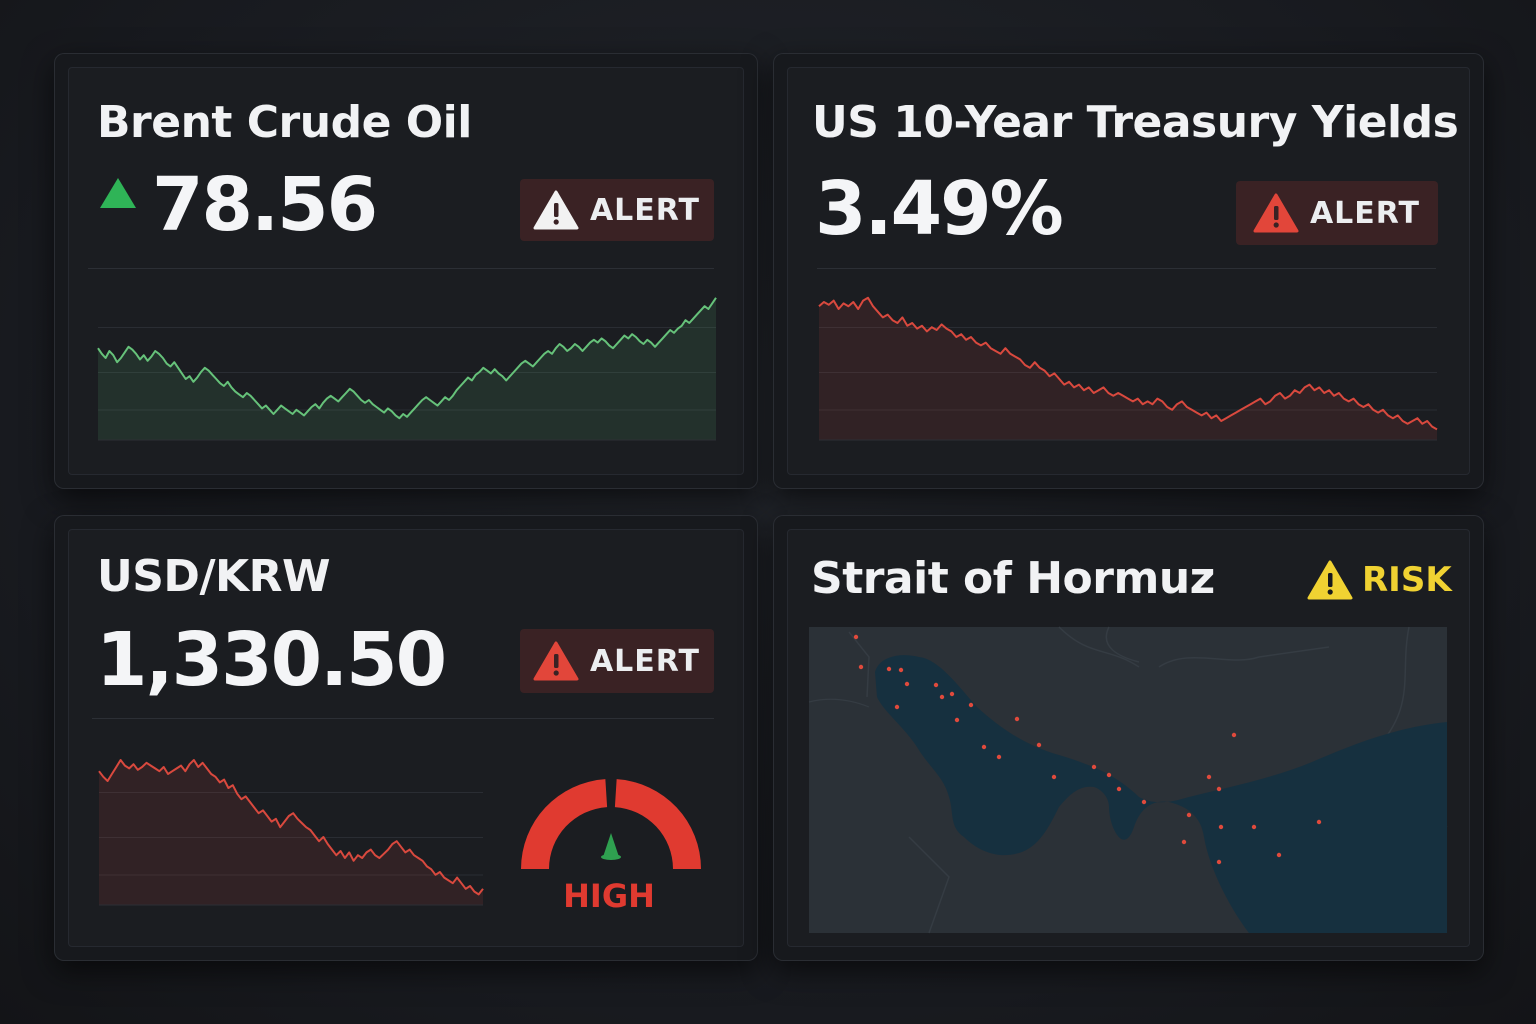 The height and width of the screenshot is (1024, 1536). I want to click on treasury-alert-badge: ALERT, so click(1337, 213).